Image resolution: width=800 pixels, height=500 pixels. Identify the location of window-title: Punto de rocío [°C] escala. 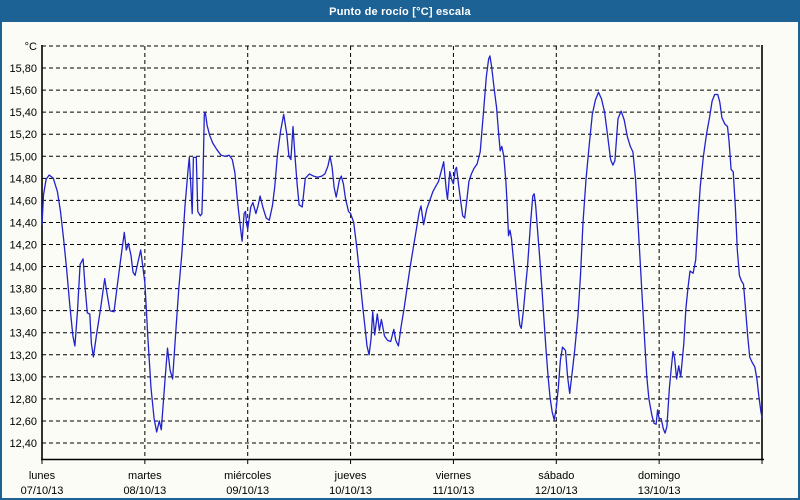
(400, 12).